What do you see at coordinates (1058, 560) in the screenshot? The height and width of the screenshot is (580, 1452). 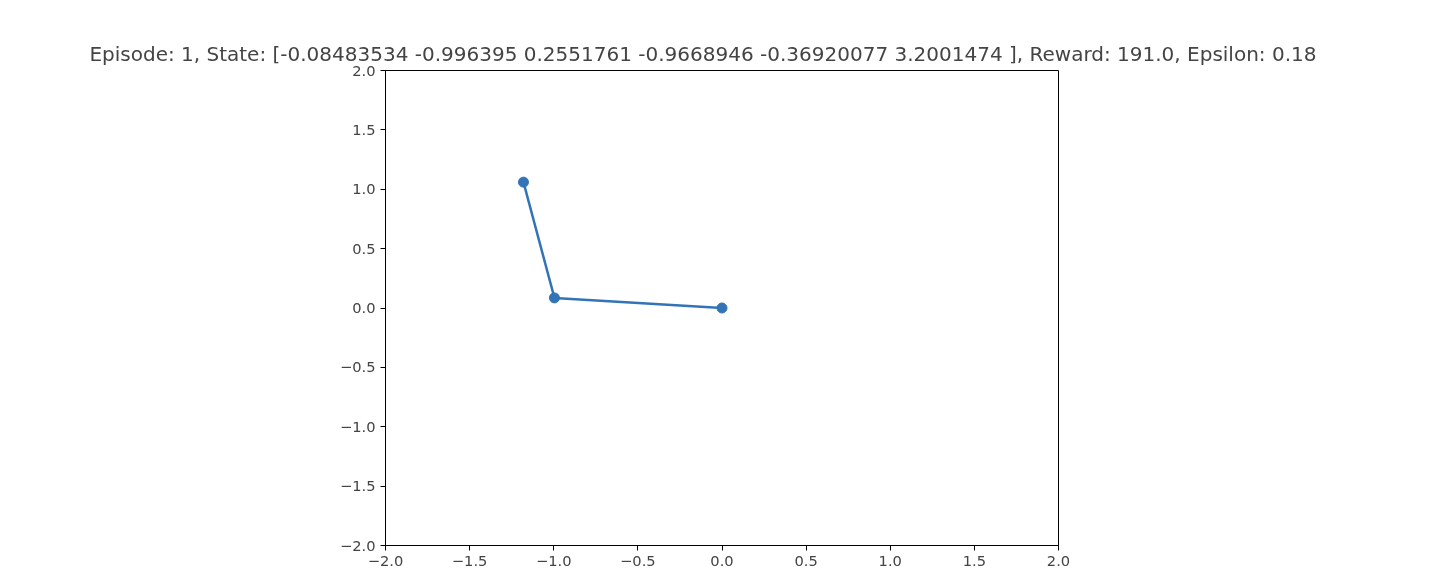 I see `x-tick-label: 2.0` at bounding box center [1058, 560].